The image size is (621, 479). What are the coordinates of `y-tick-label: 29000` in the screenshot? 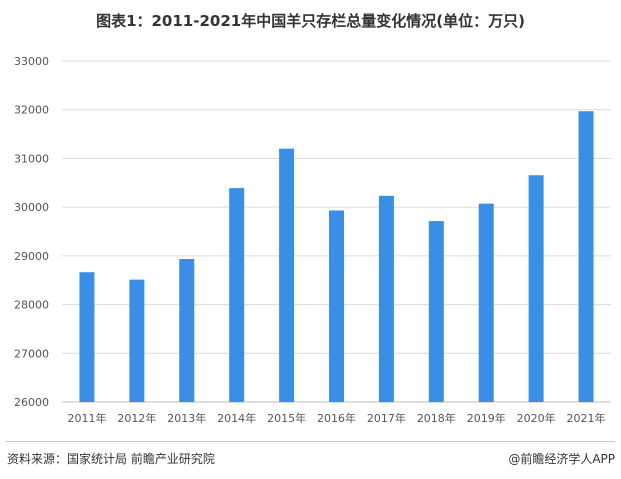 It's located at (31, 256).